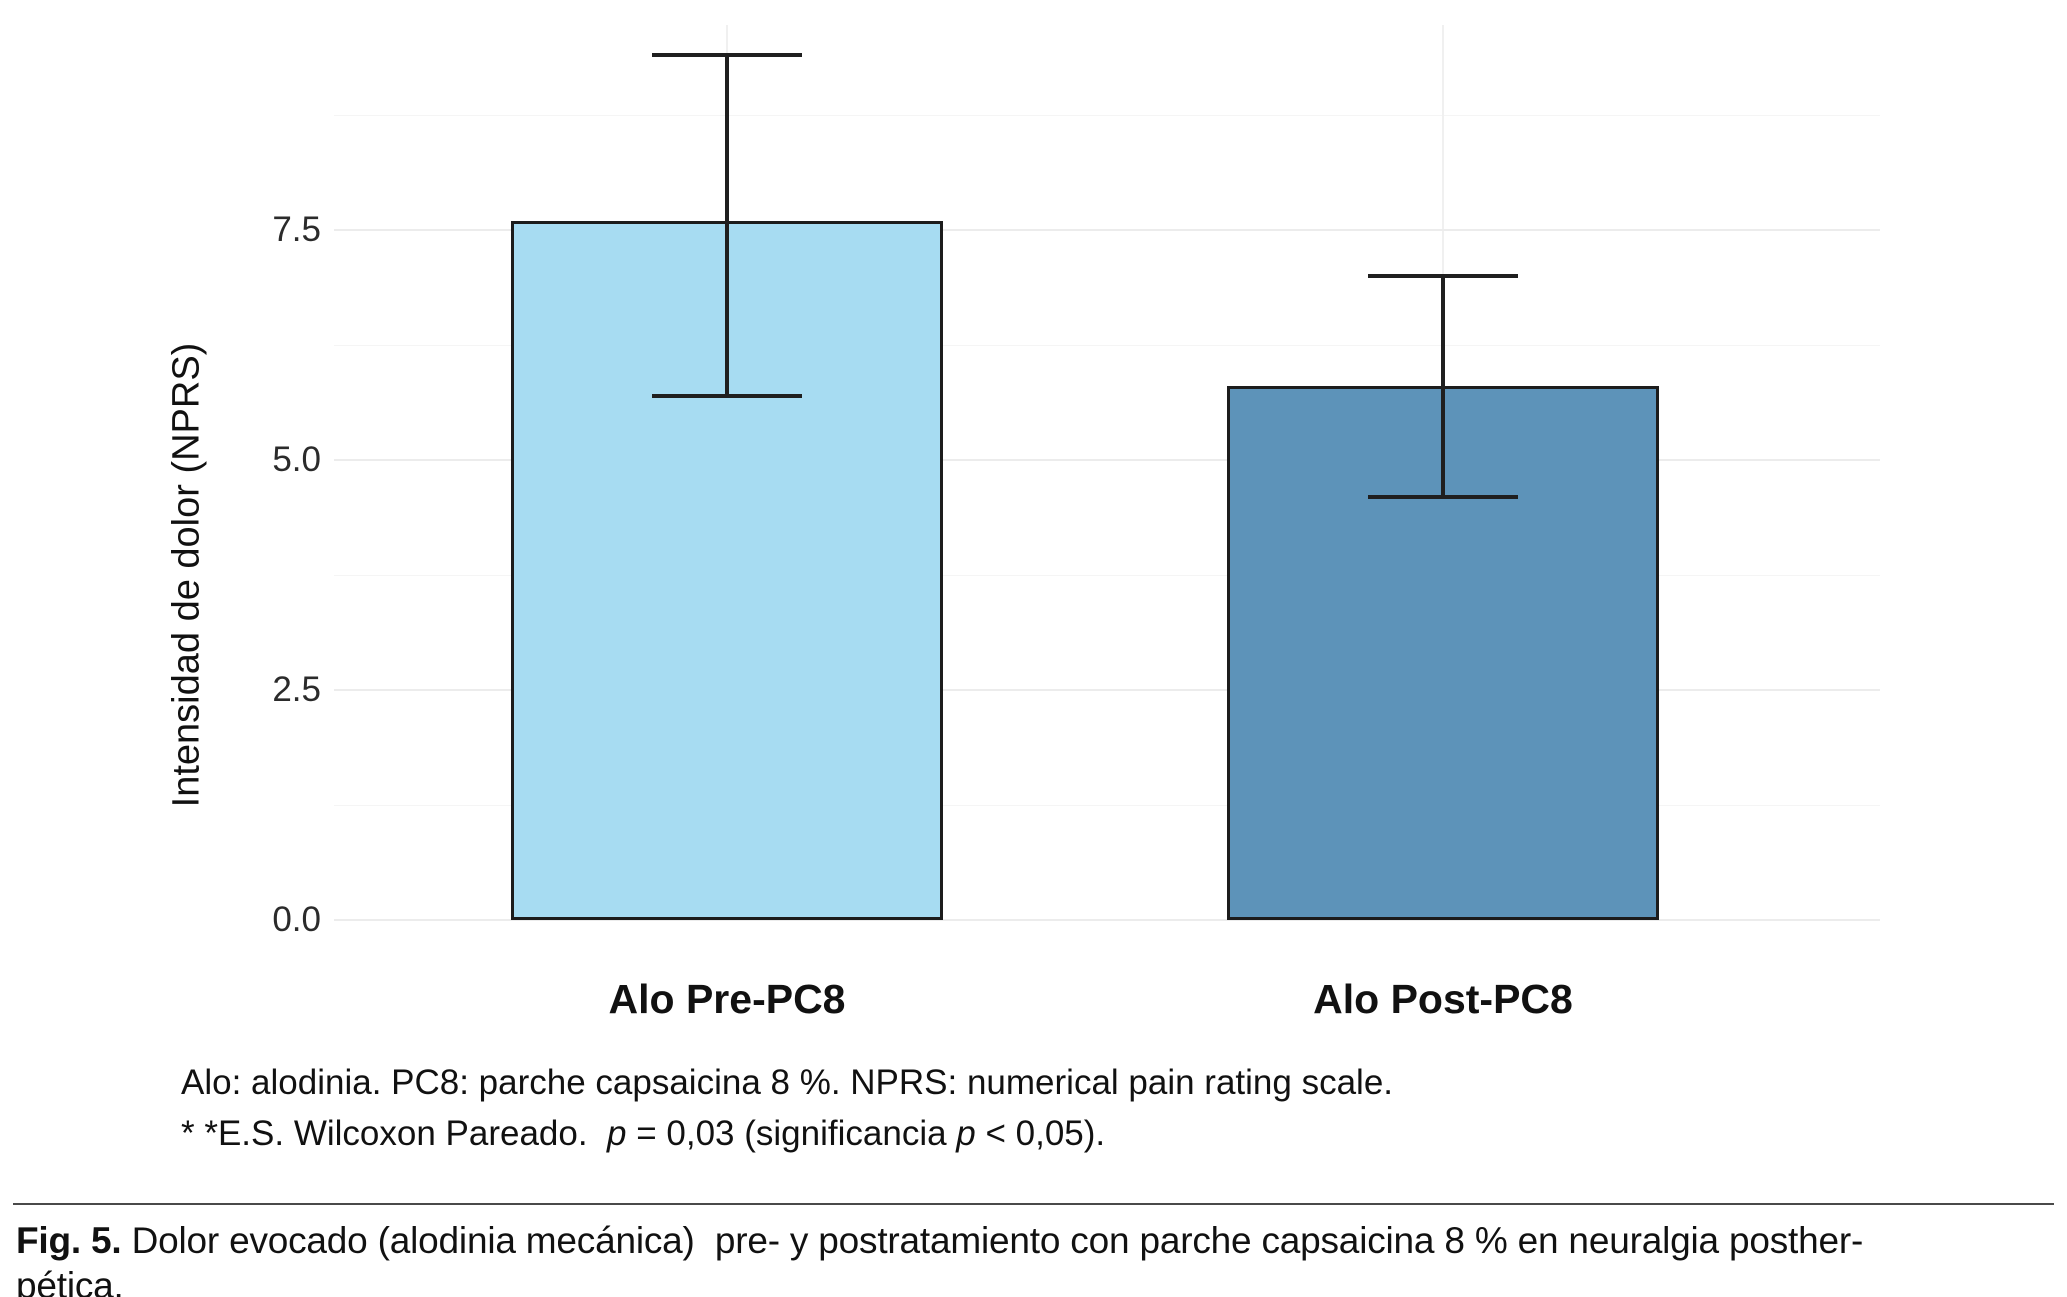  Describe the element at coordinates (70, 1281) in the screenshot. I see `caption-line-2: pética.` at that location.